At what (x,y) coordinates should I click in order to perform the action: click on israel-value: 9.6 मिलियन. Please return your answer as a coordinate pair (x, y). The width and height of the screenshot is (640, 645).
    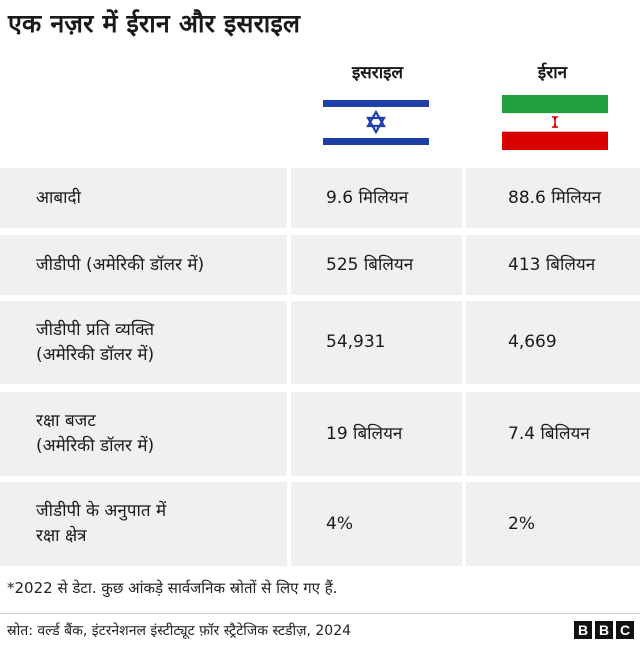
    Looking at the image, I should click on (367, 197).